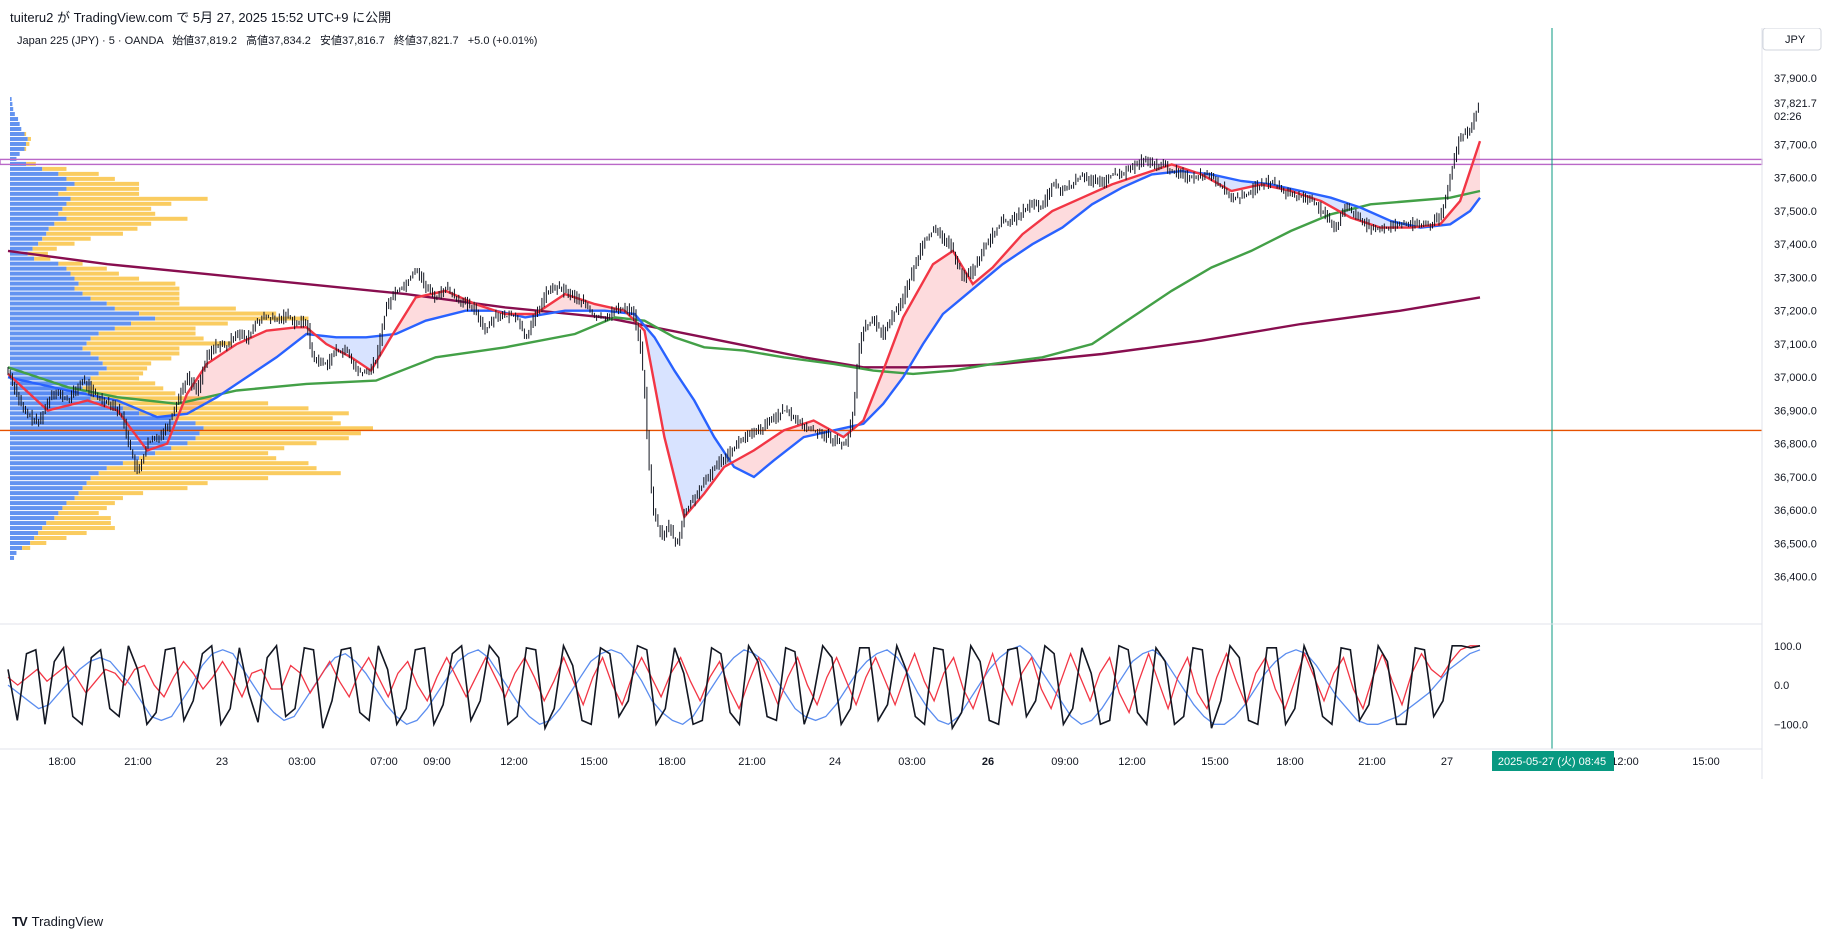 The width and height of the screenshot is (1835, 940). What do you see at coordinates (302, 762) in the screenshot?
I see `time-tick-label: 03:00` at bounding box center [302, 762].